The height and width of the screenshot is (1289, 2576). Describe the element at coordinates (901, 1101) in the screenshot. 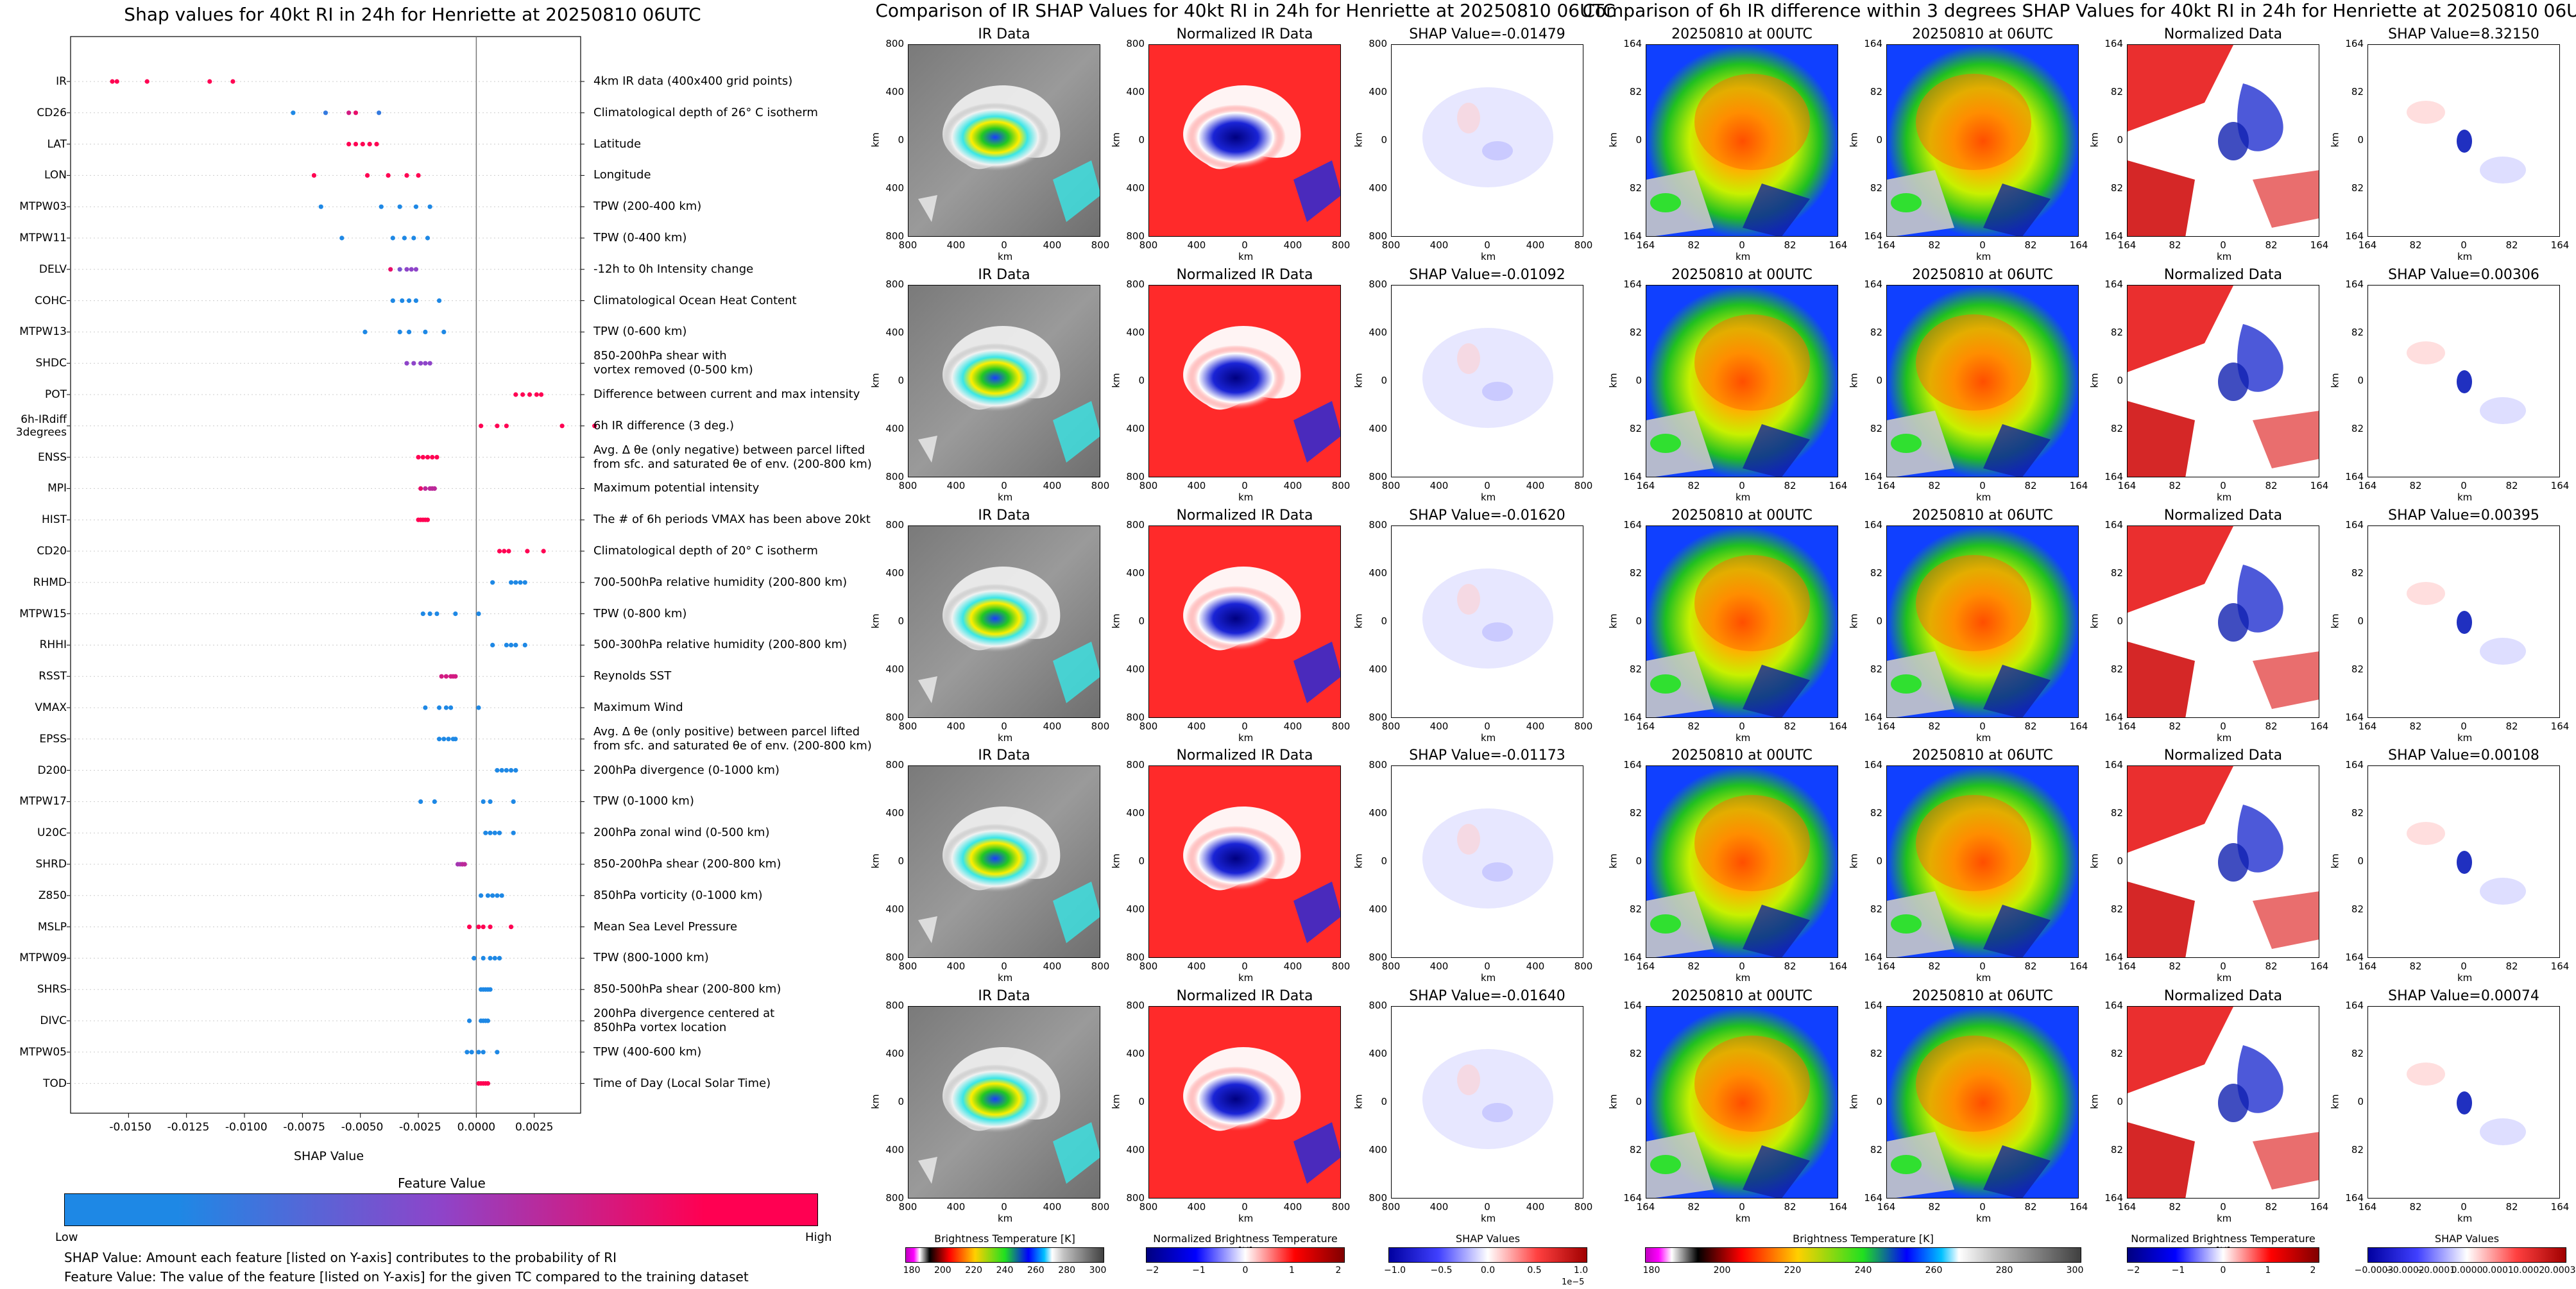

I see `ir-ytick: 0` at that location.